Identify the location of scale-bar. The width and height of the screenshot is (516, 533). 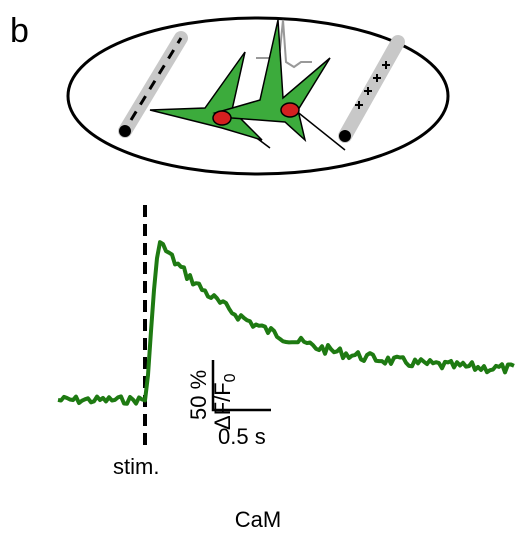
(241, 386).